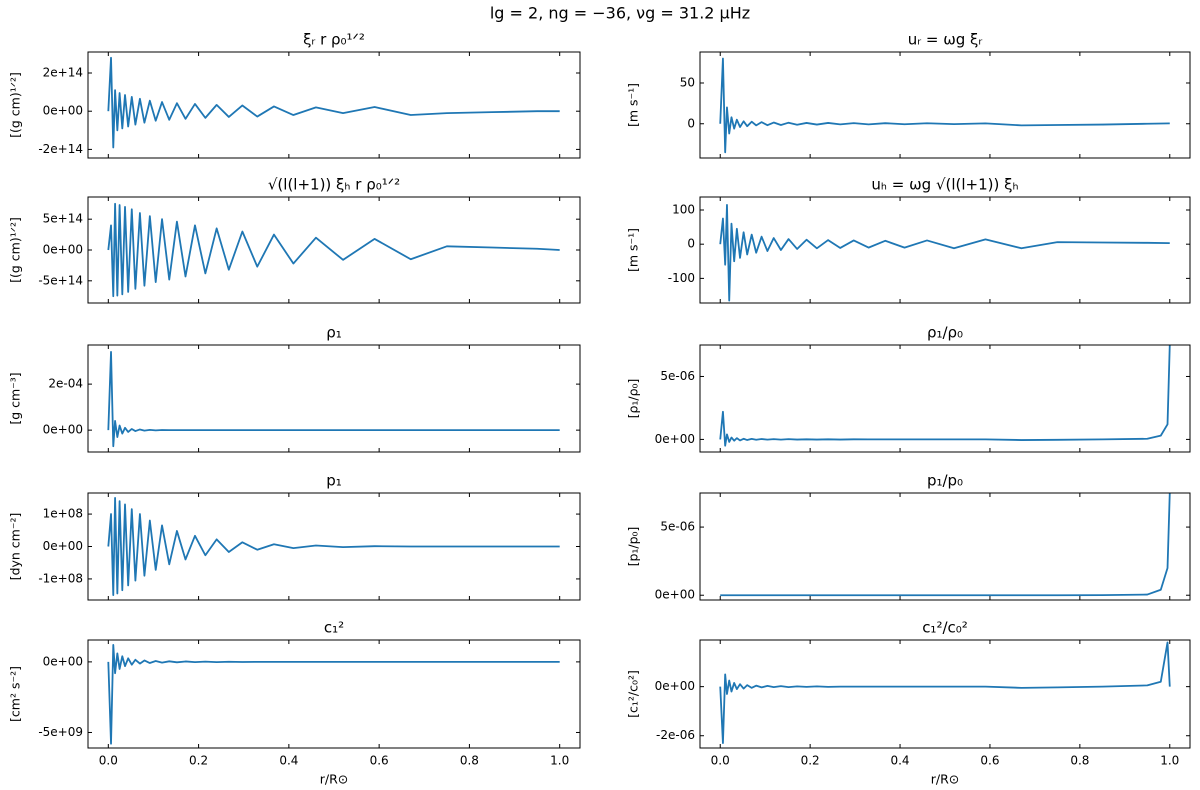 The width and height of the screenshot is (1200, 790). Describe the element at coordinates (334, 185) in the screenshot. I see `panel-title: √(l(l+1)) ξₕ r ρ₀¹ᐟ²` at that location.